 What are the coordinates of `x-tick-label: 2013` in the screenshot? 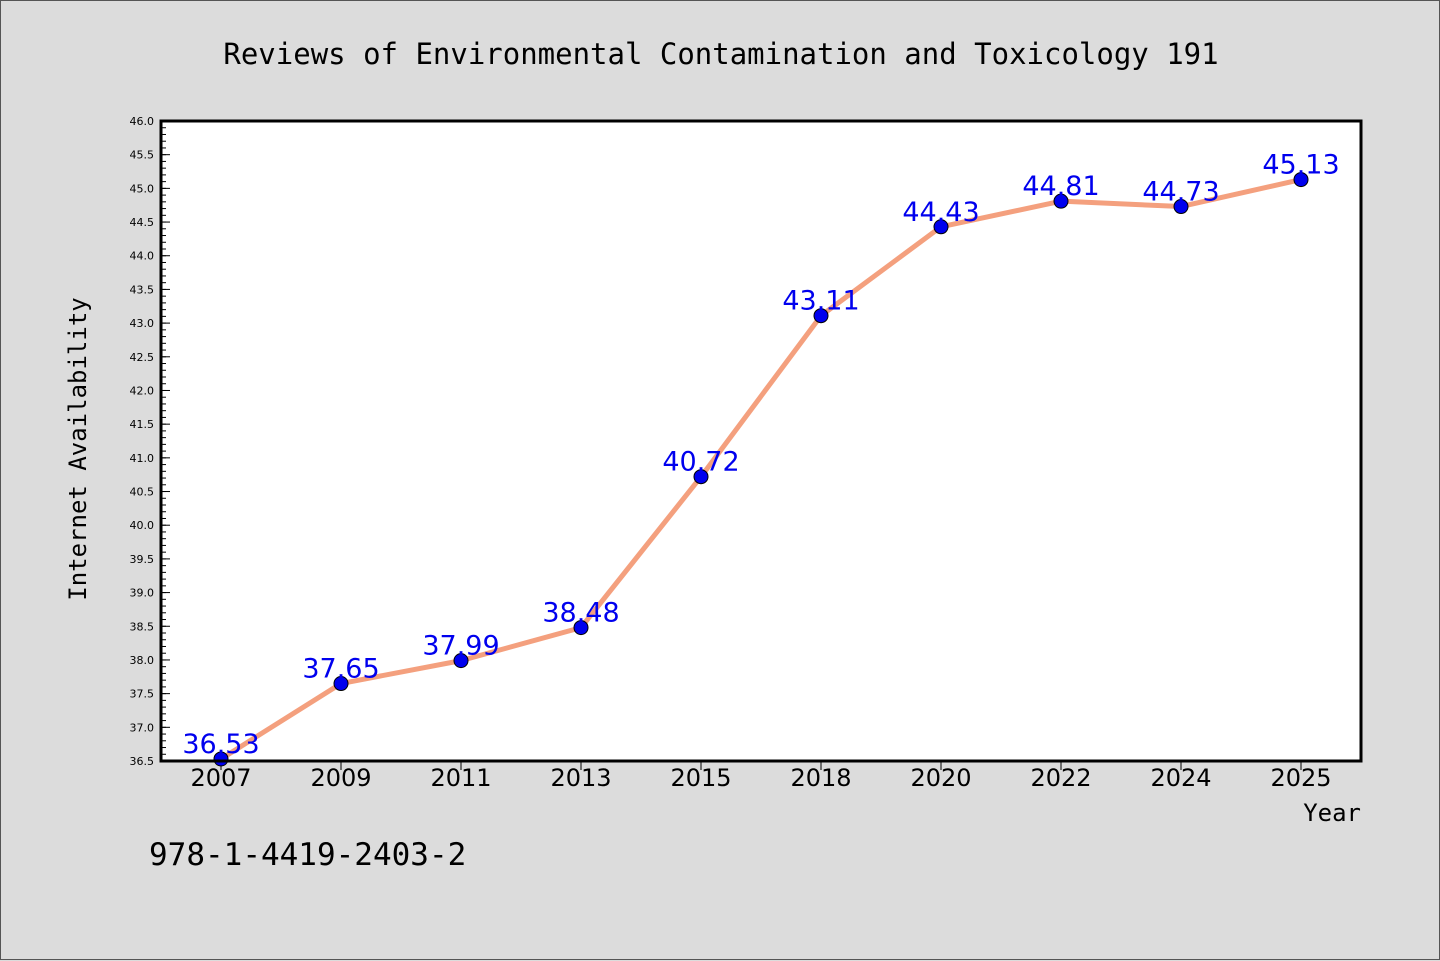 It's located at (580, 778).